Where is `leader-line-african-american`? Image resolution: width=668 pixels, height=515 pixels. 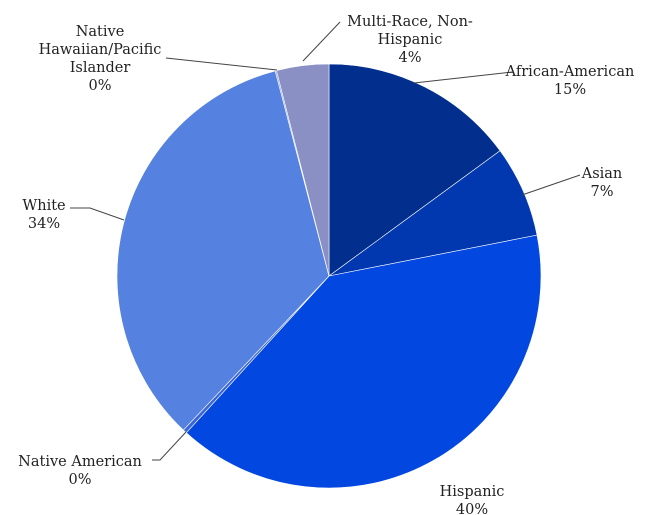 leader-line-african-american is located at coordinates (463, 77).